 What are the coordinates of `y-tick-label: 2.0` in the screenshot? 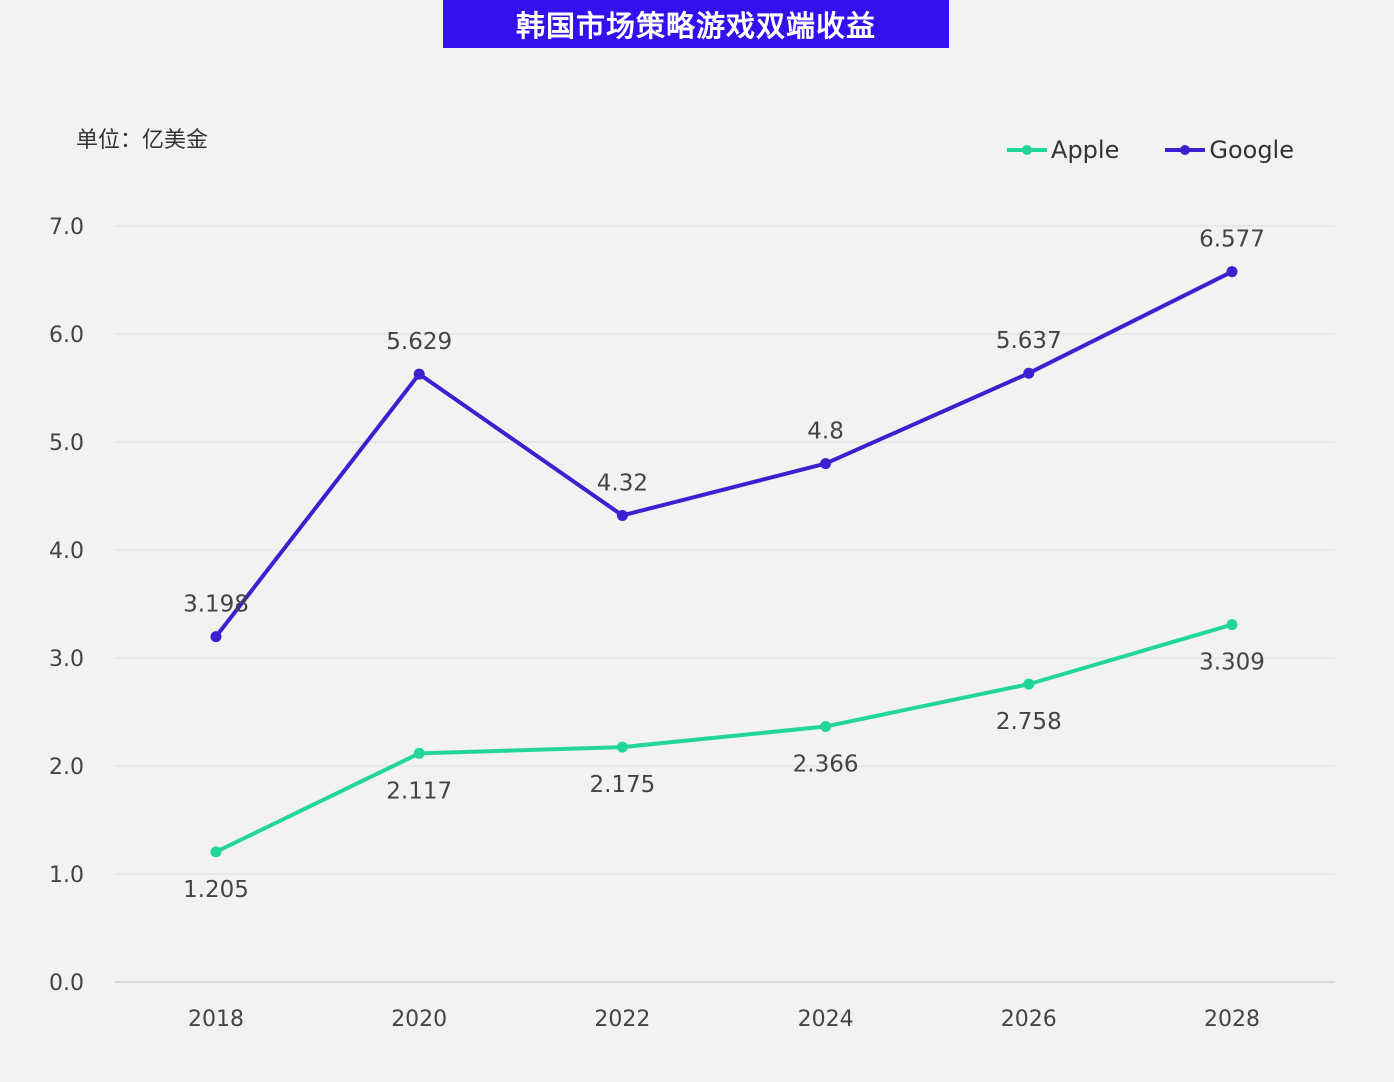 It's located at (66, 767).